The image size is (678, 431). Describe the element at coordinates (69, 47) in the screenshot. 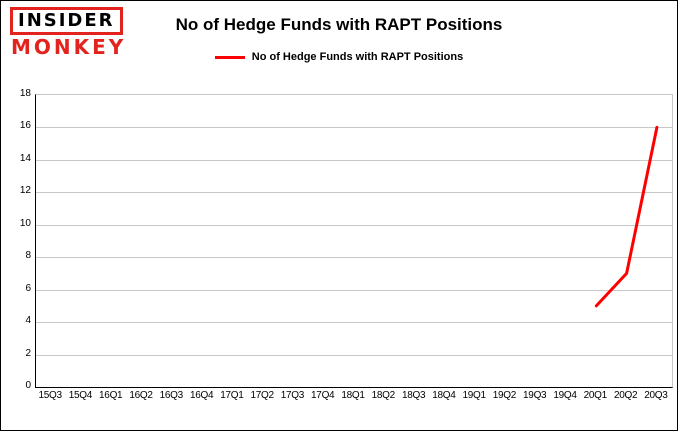

I see `logo-monkey-text: MONKEY` at that location.